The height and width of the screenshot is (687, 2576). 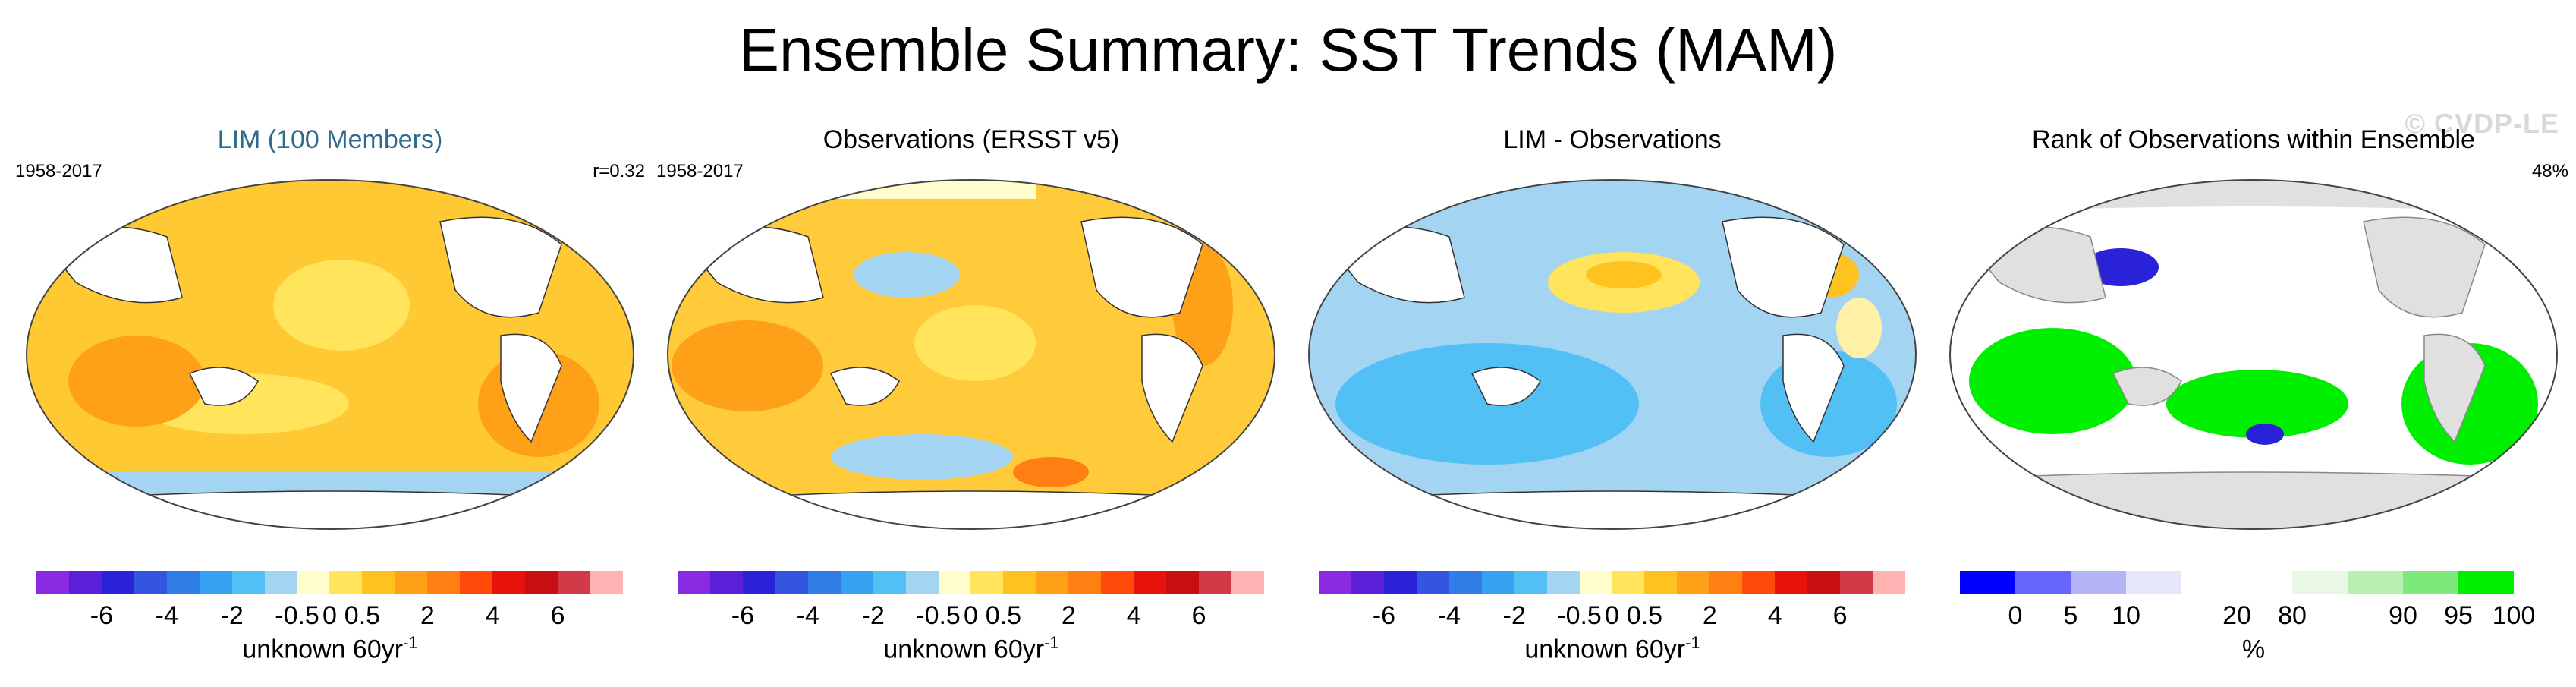 I want to click on main-title: Ensemble Summary: SST Trends (MAM), so click(x=1288, y=50).